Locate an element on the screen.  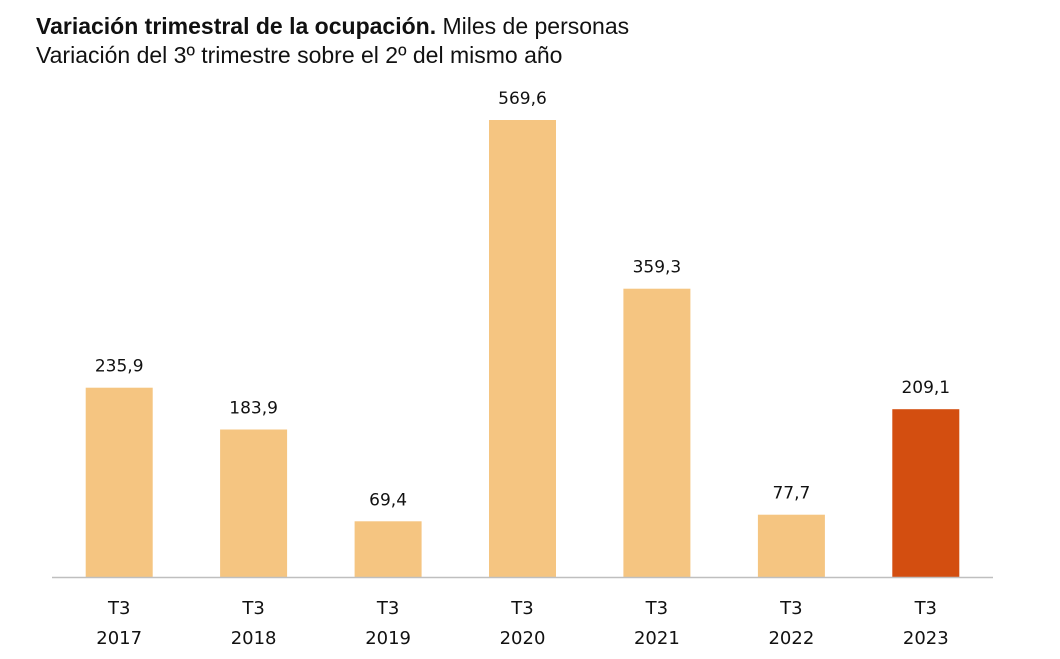
category-year-label: 2023 is located at coordinates (926, 638).